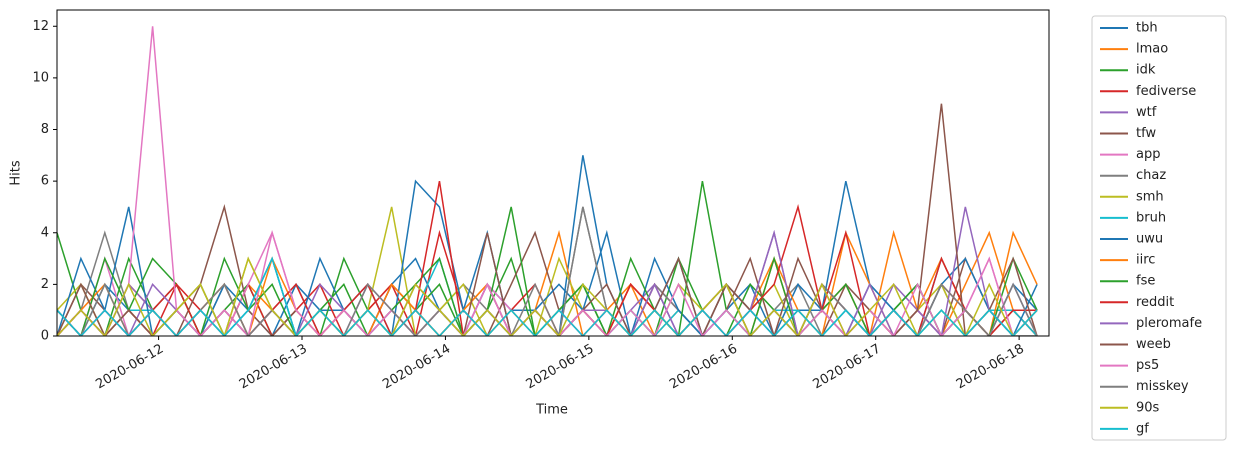 Image resolution: width=1236 pixels, height=450 pixels. What do you see at coordinates (1146, 112) in the screenshot?
I see `legend-label: wtf` at bounding box center [1146, 112].